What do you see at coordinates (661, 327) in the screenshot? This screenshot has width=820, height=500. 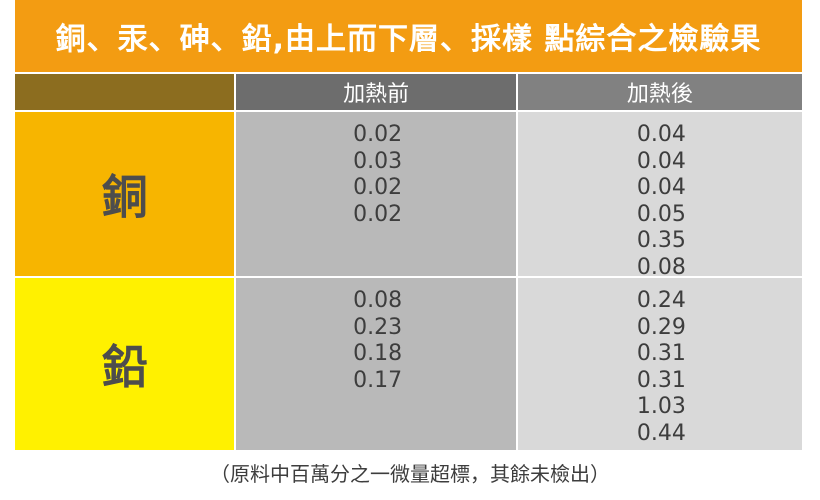 I see `value-cell: 0.29` at bounding box center [661, 327].